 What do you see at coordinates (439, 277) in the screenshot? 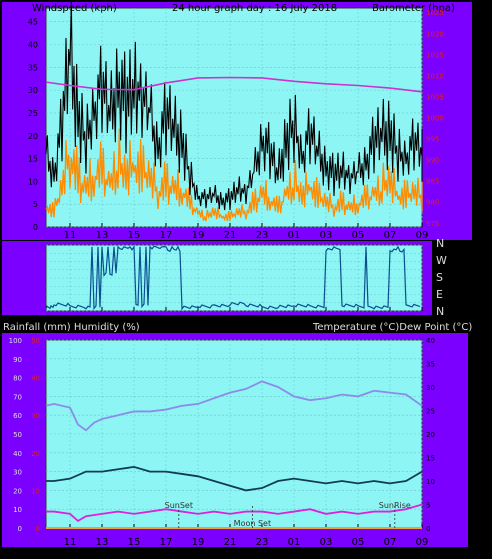
I see `compass-s: S` at bounding box center [439, 277].